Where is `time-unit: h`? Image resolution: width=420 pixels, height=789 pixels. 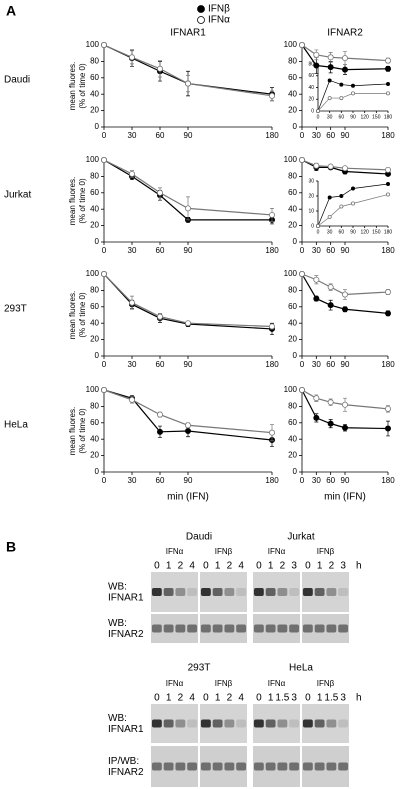 time-unit: h is located at coordinates (359, 698).